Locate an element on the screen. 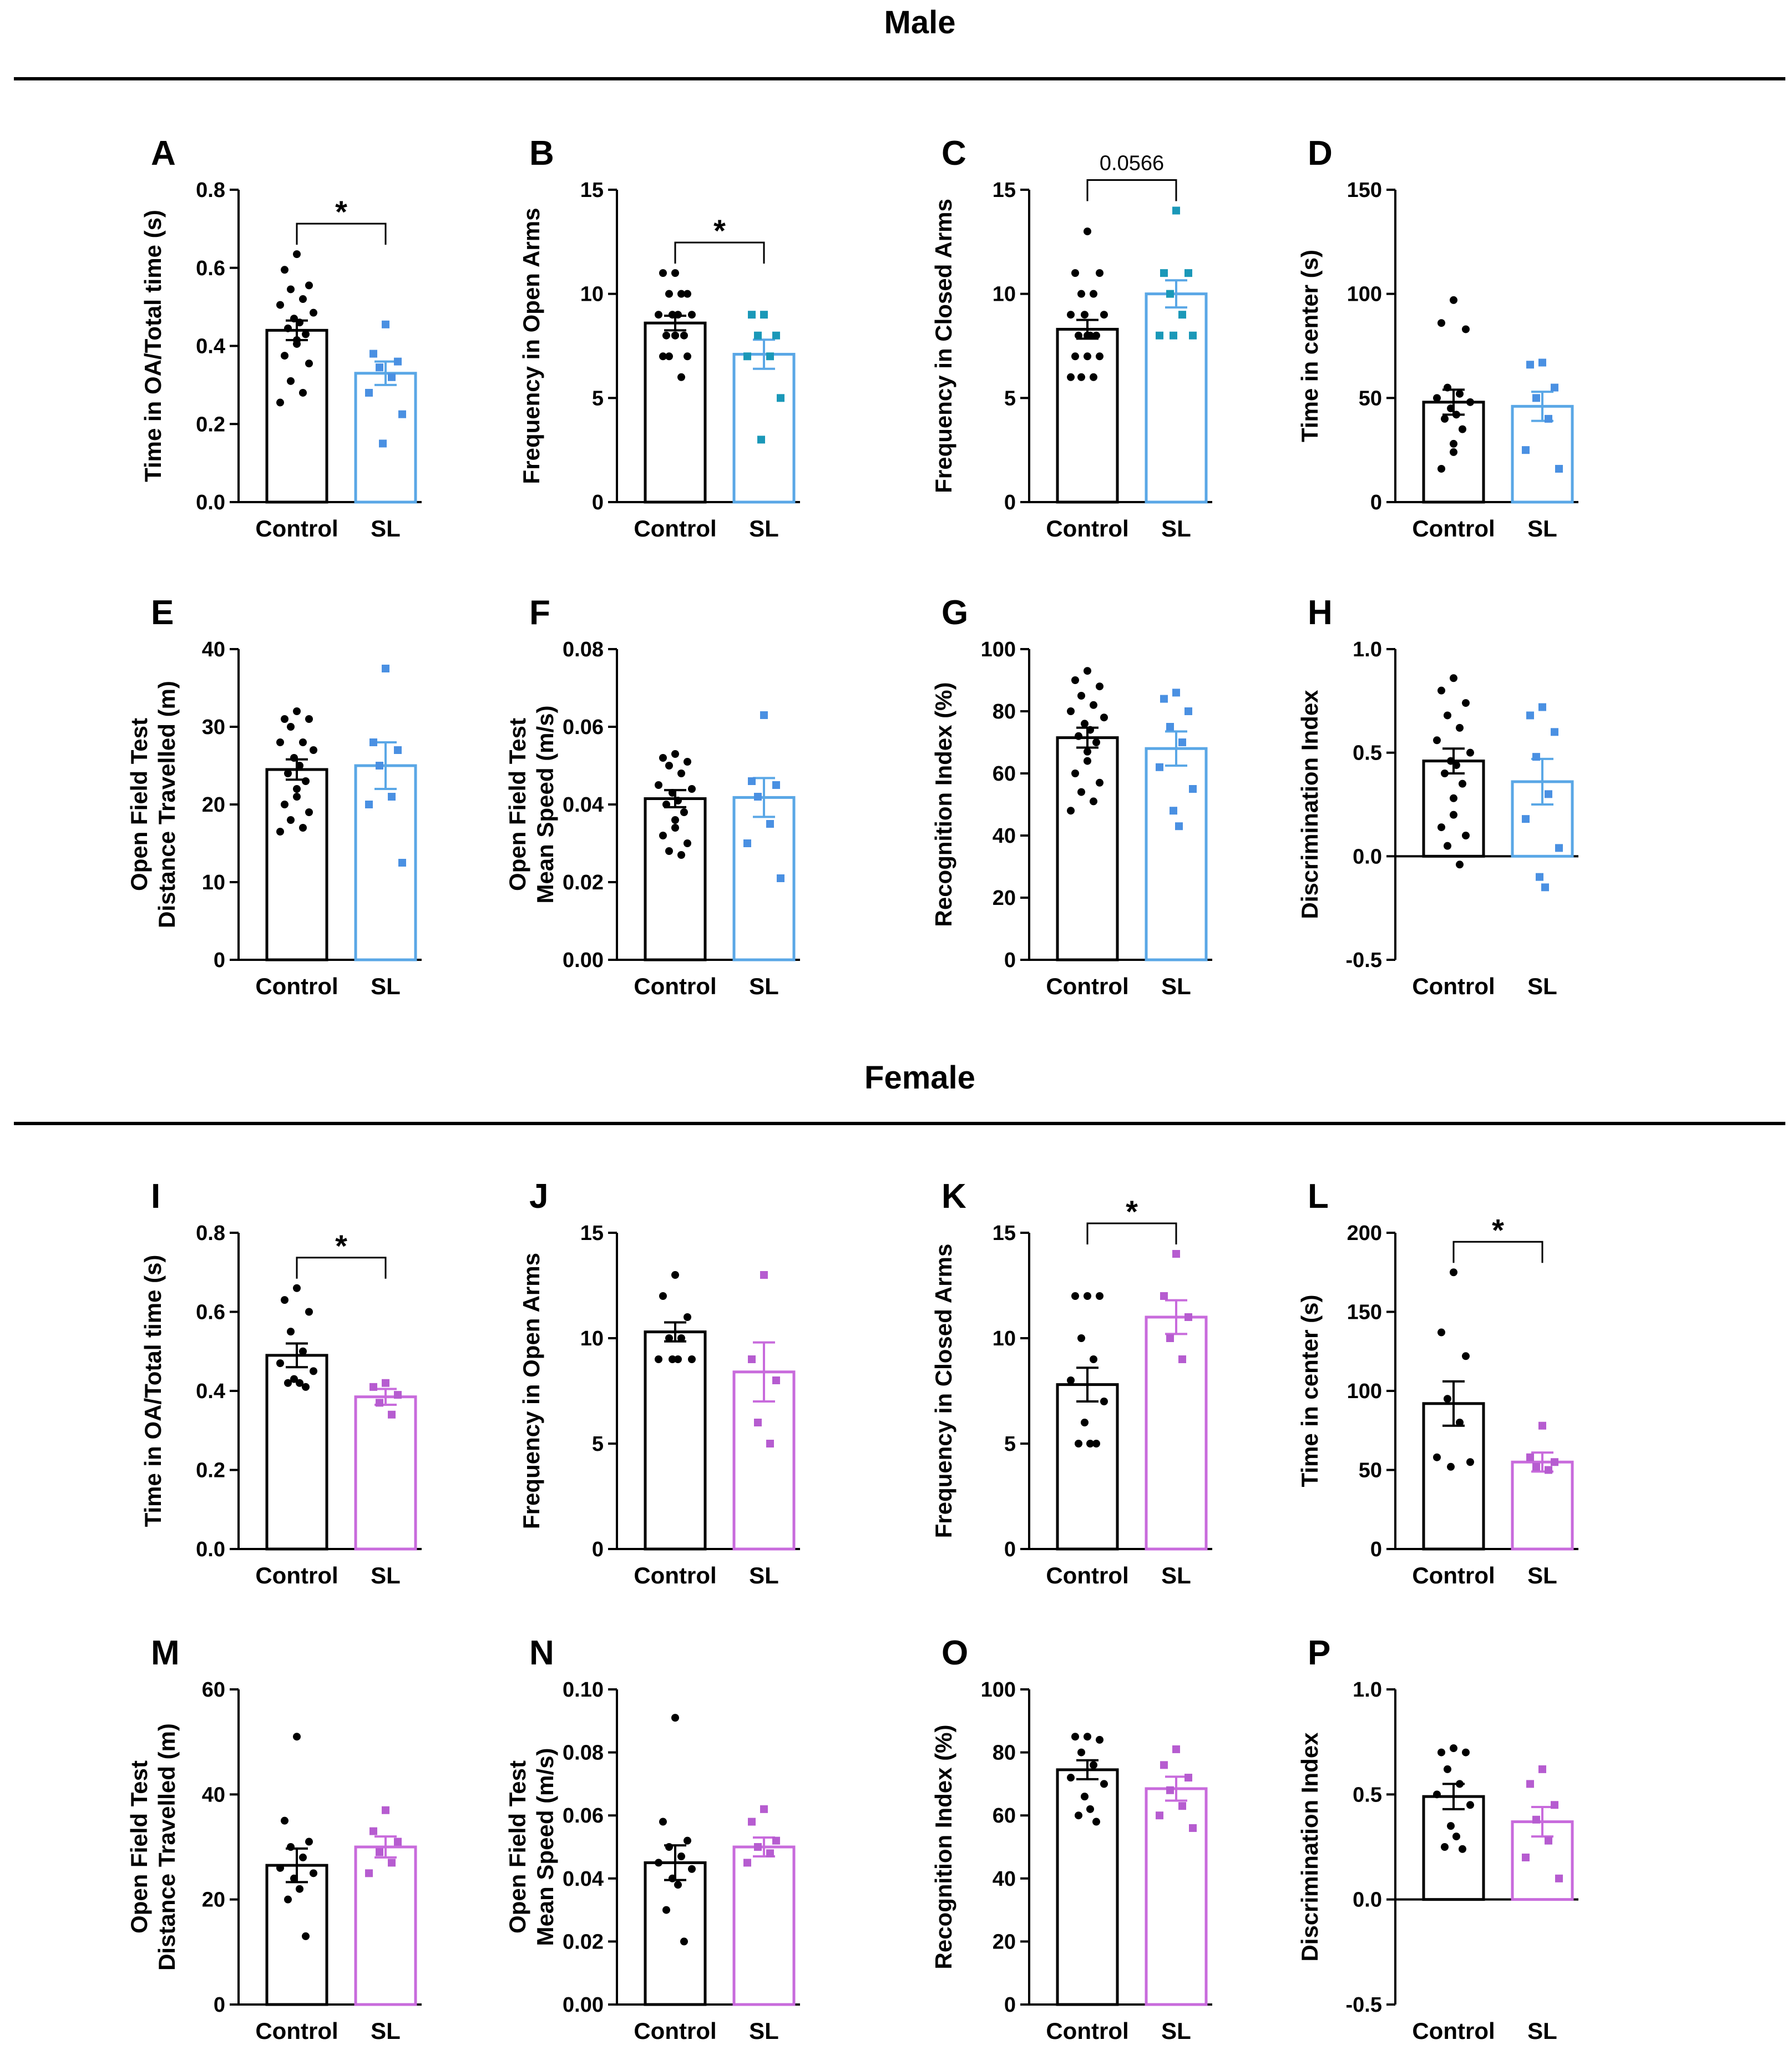 The width and height of the screenshot is (1792, 2060). y-tick-label: 0 is located at coordinates (220, 960).